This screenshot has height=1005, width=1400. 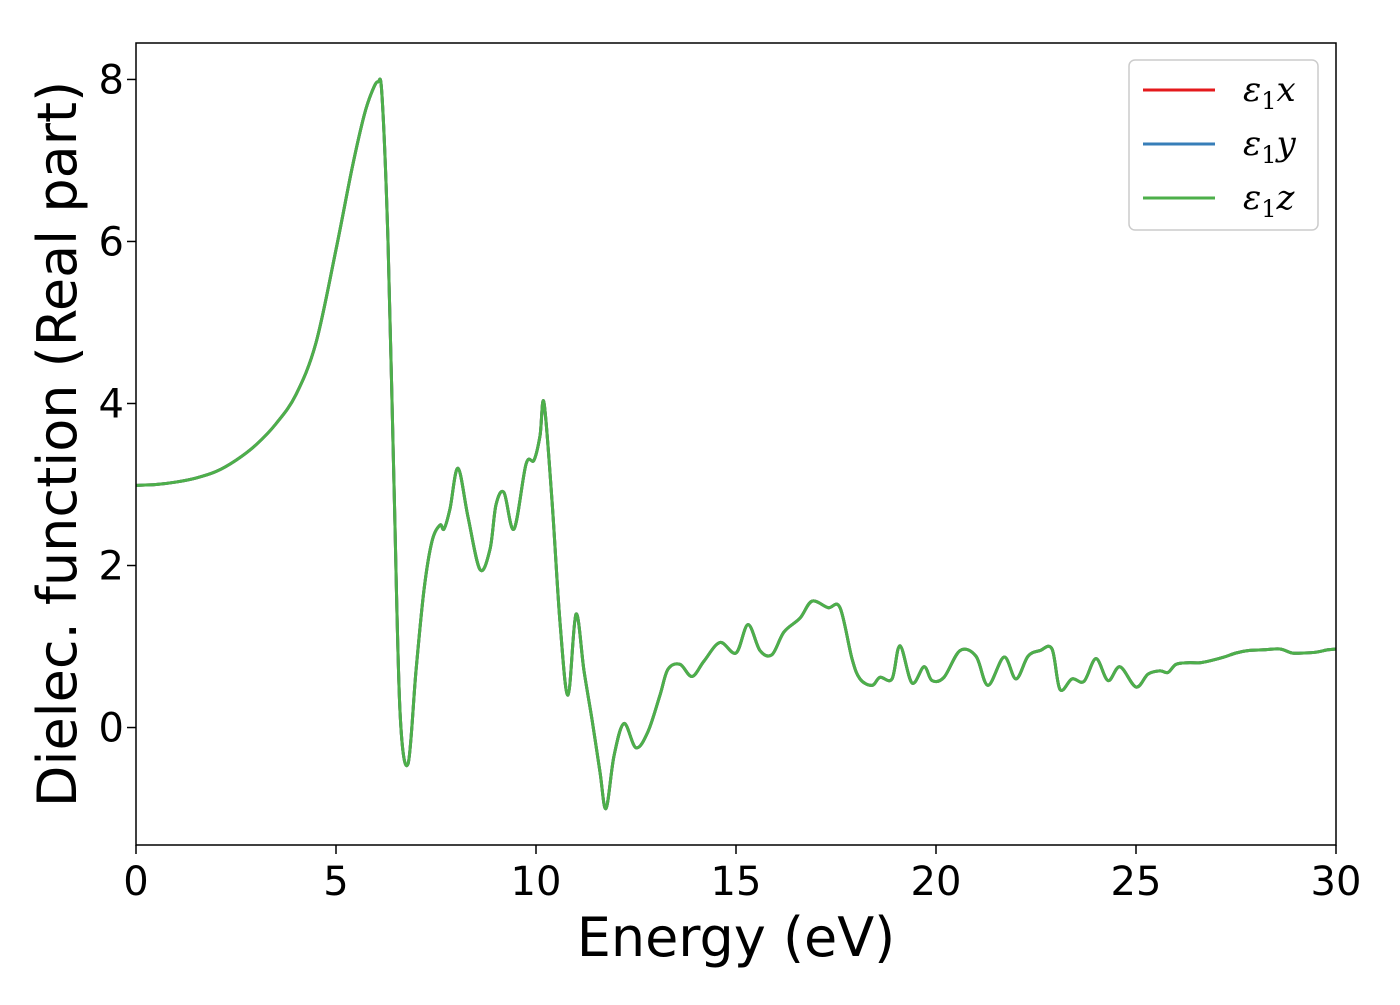 I want to click on x-tick-label: 10, so click(x=536, y=882).